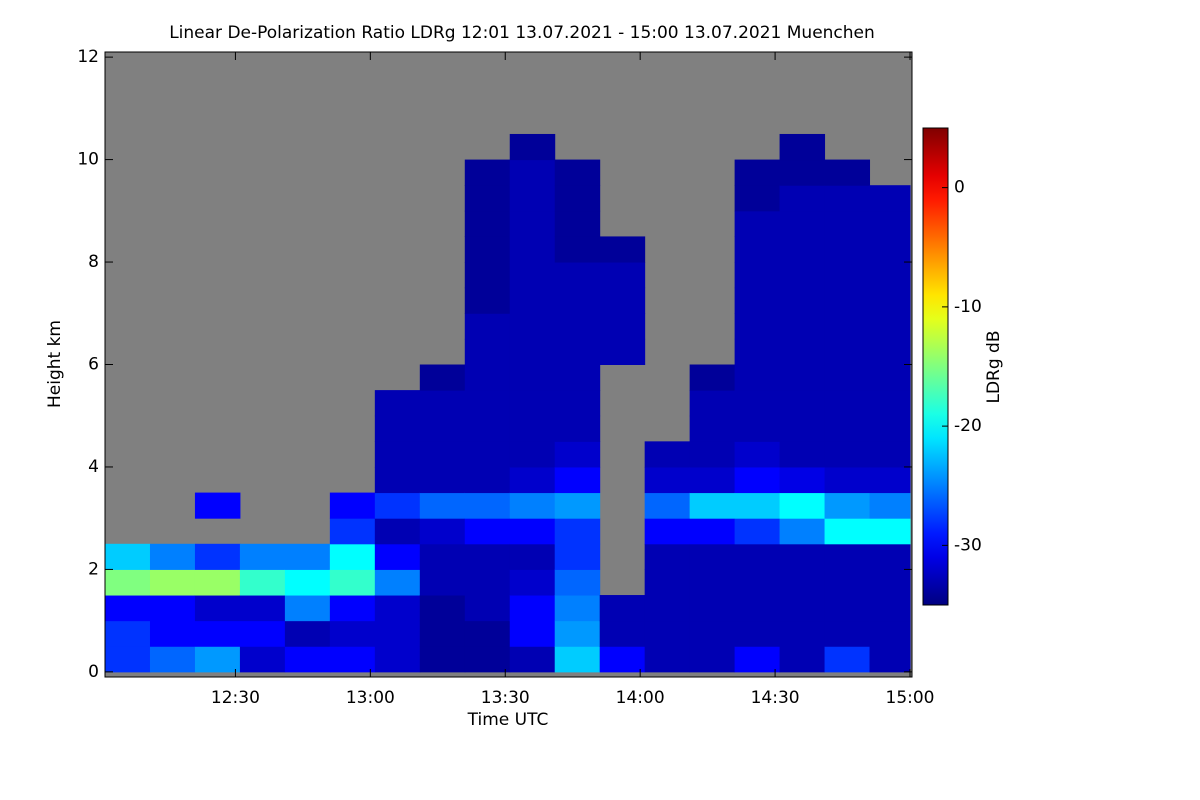 The width and height of the screenshot is (1200, 800). Describe the element at coordinates (968, 426) in the screenshot. I see `colorbar-tick-label: -20` at that location.